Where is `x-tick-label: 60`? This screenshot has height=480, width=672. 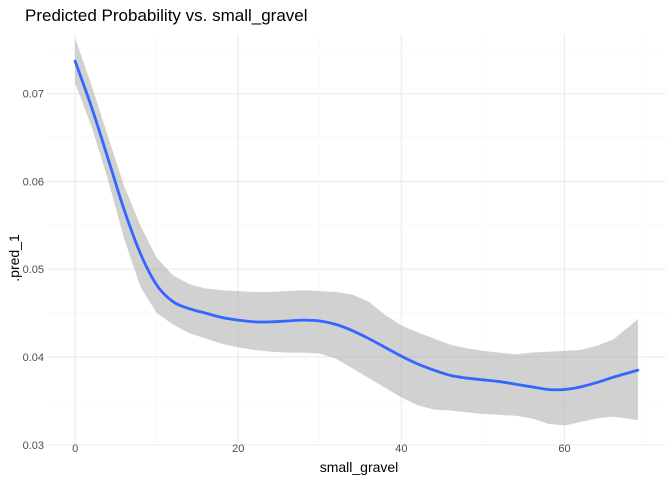
x-tick-label: 60 is located at coordinates (564, 449).